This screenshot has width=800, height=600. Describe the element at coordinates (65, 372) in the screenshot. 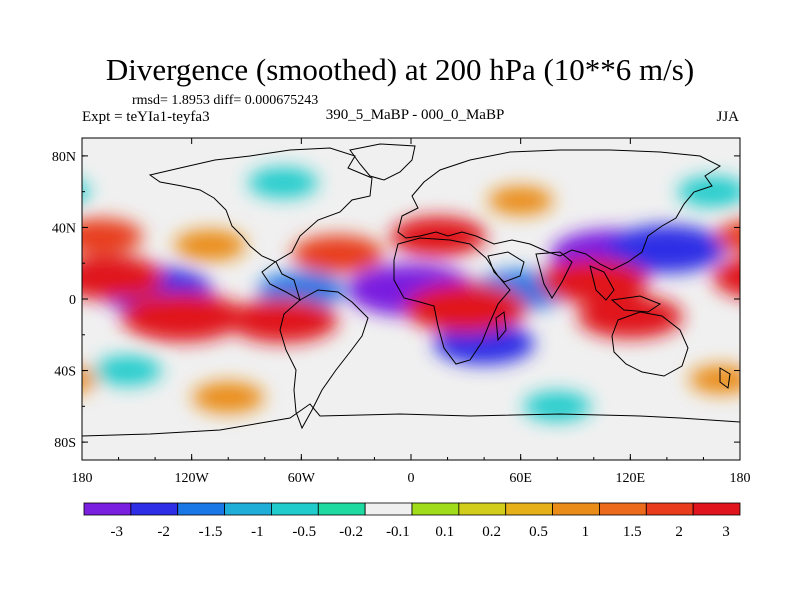

I see `y-tick-label: 40S` at that location.